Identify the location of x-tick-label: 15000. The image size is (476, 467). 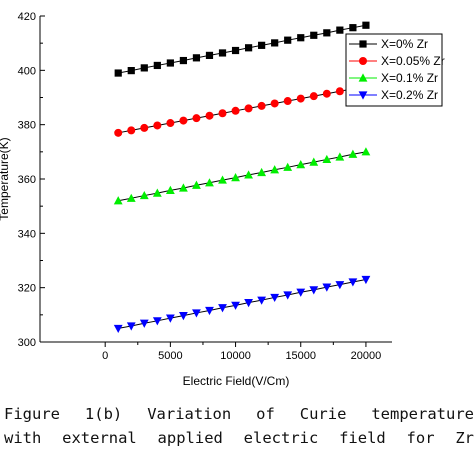
(300, 356).